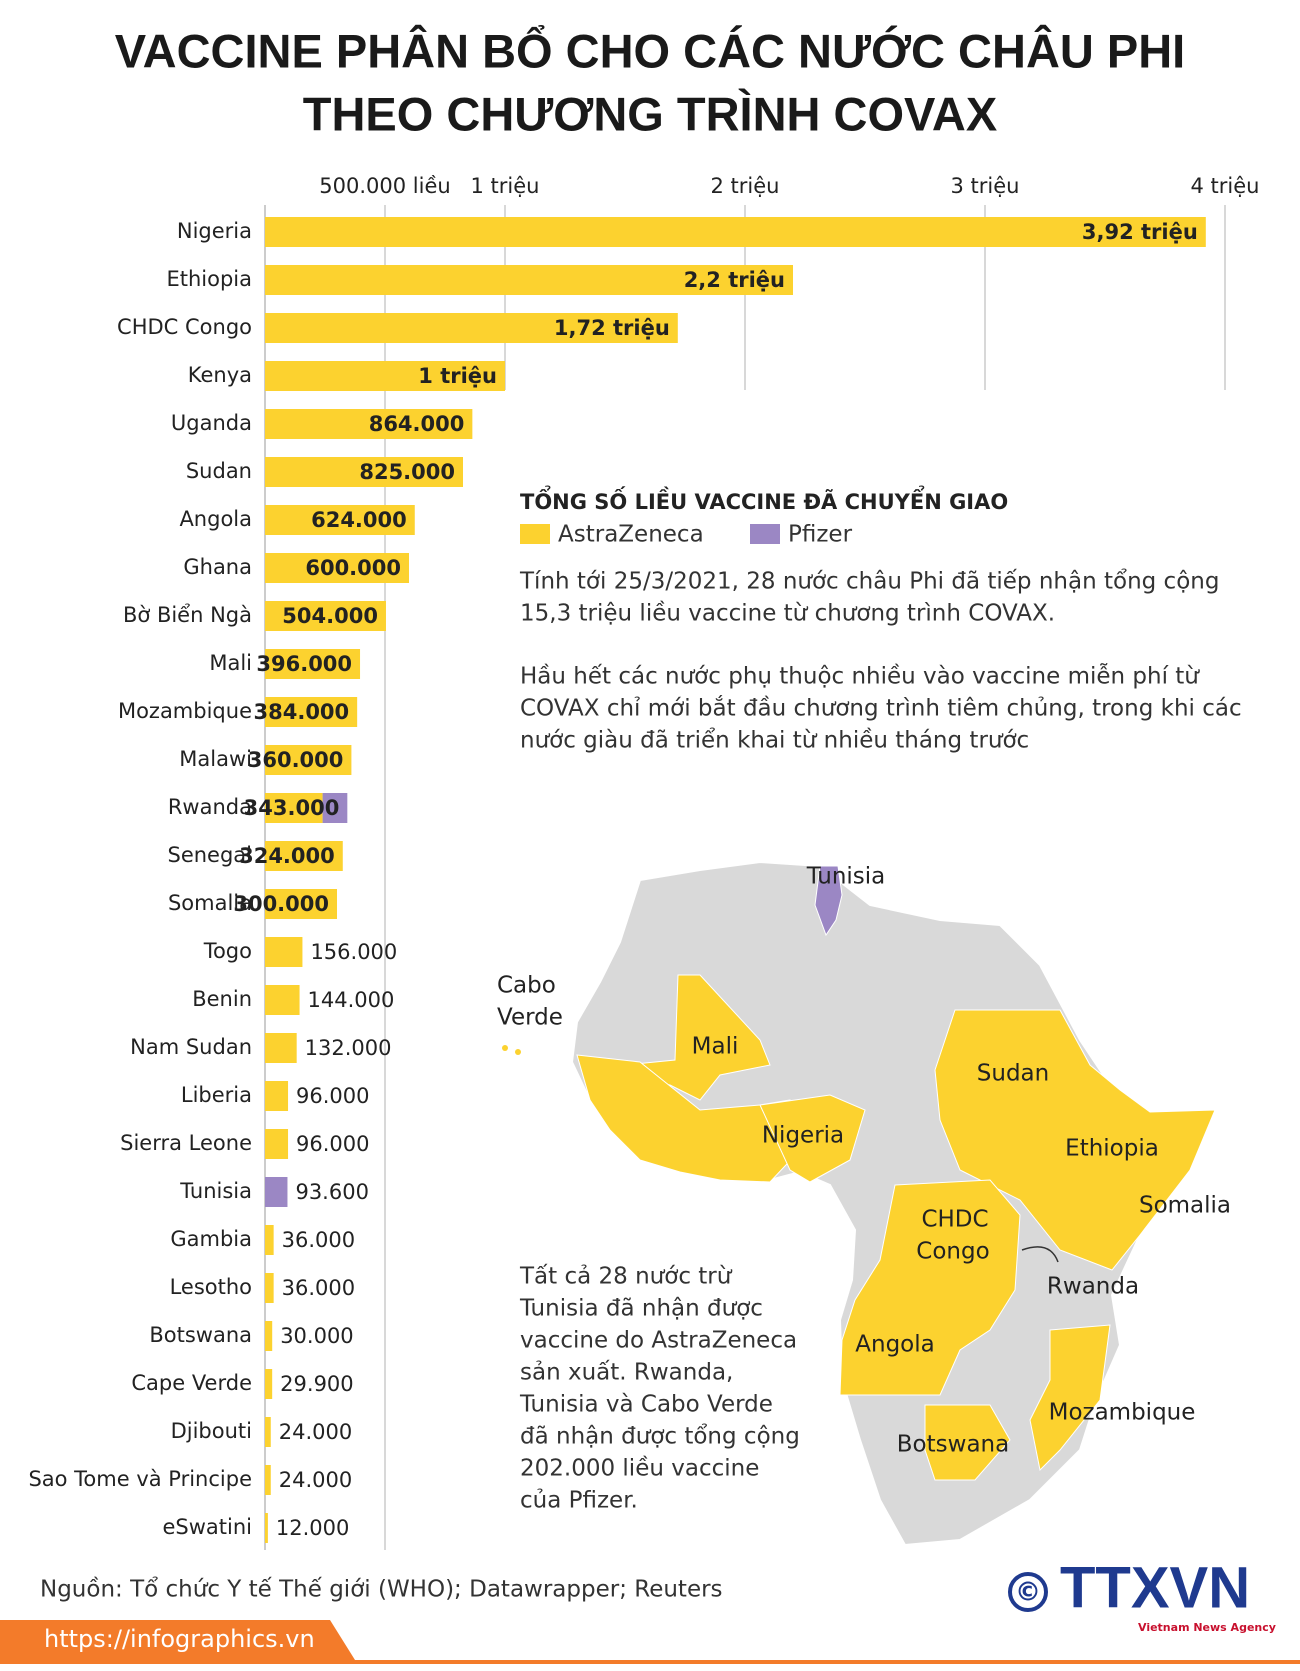 This screenshot has height=1671, width=1300. What do you see at coordinates (215, 759) in the screenshot?
I see `y-tick-label: Malawi` at bounding box center [215, 759].